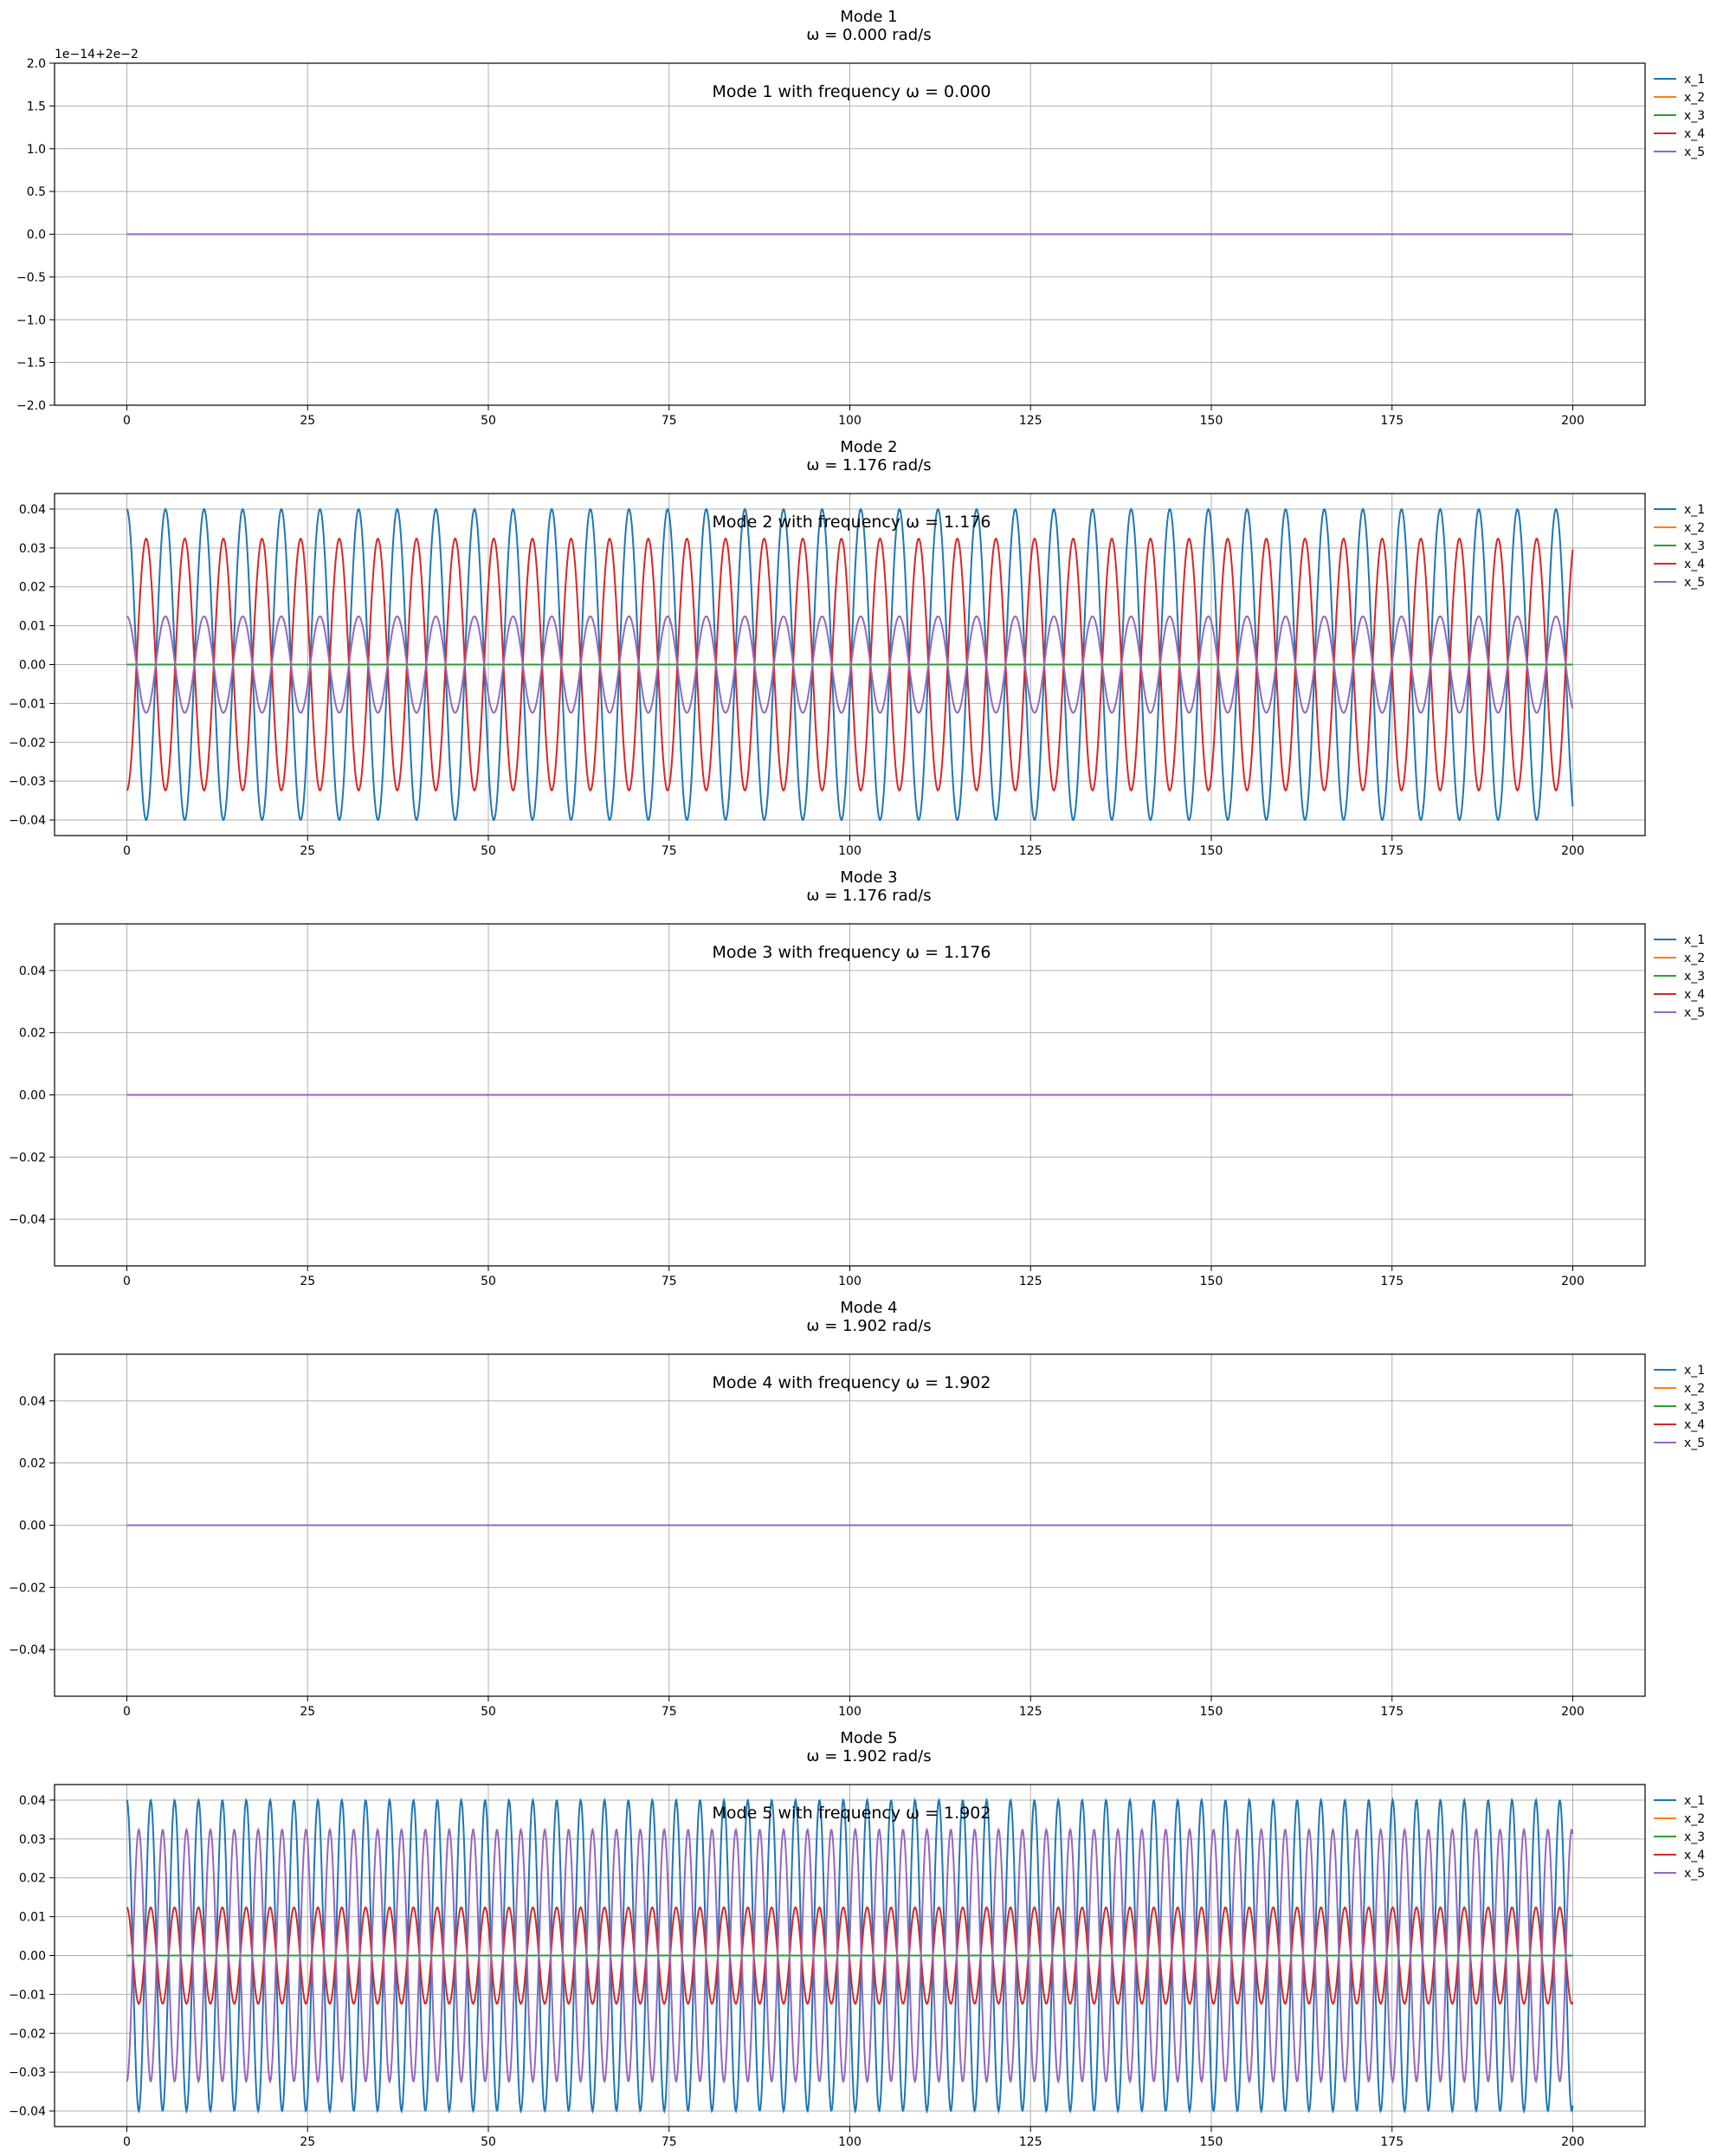 The height and width of the screenshot is (2156, 1723). Describe the element at coordinates (28, 1995) in the screenshot. I see `y-tick-label: −0.01` at that location.